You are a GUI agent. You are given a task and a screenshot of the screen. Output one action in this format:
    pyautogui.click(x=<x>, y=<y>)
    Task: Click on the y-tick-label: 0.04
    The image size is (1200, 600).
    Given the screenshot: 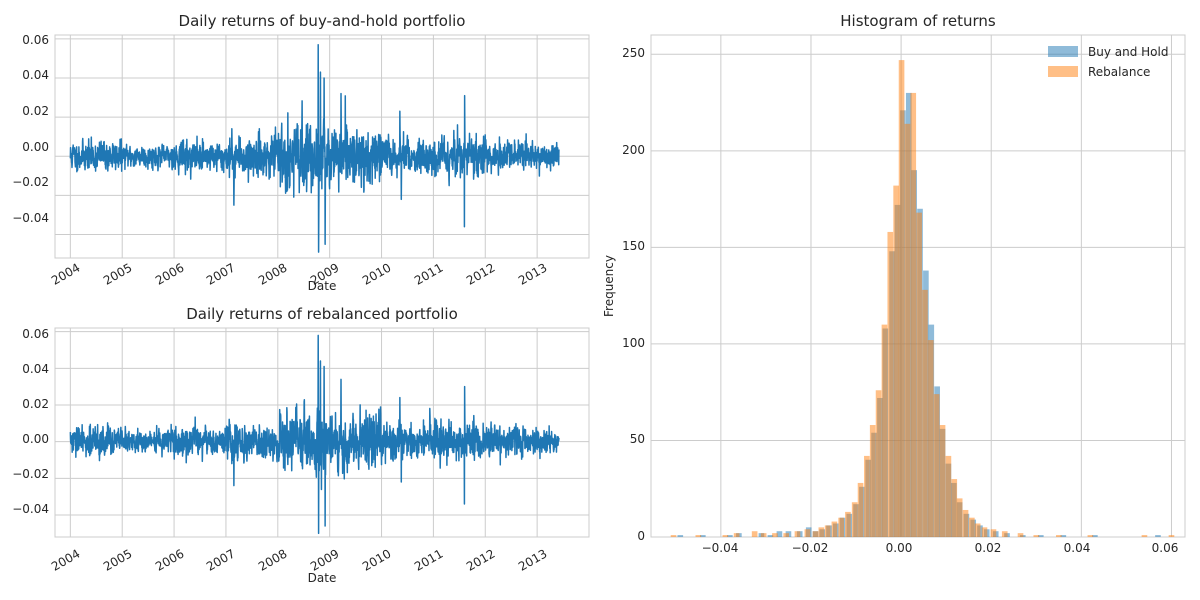 What is the action you would take?
    pyautogui.click(x=35, y=369)
    